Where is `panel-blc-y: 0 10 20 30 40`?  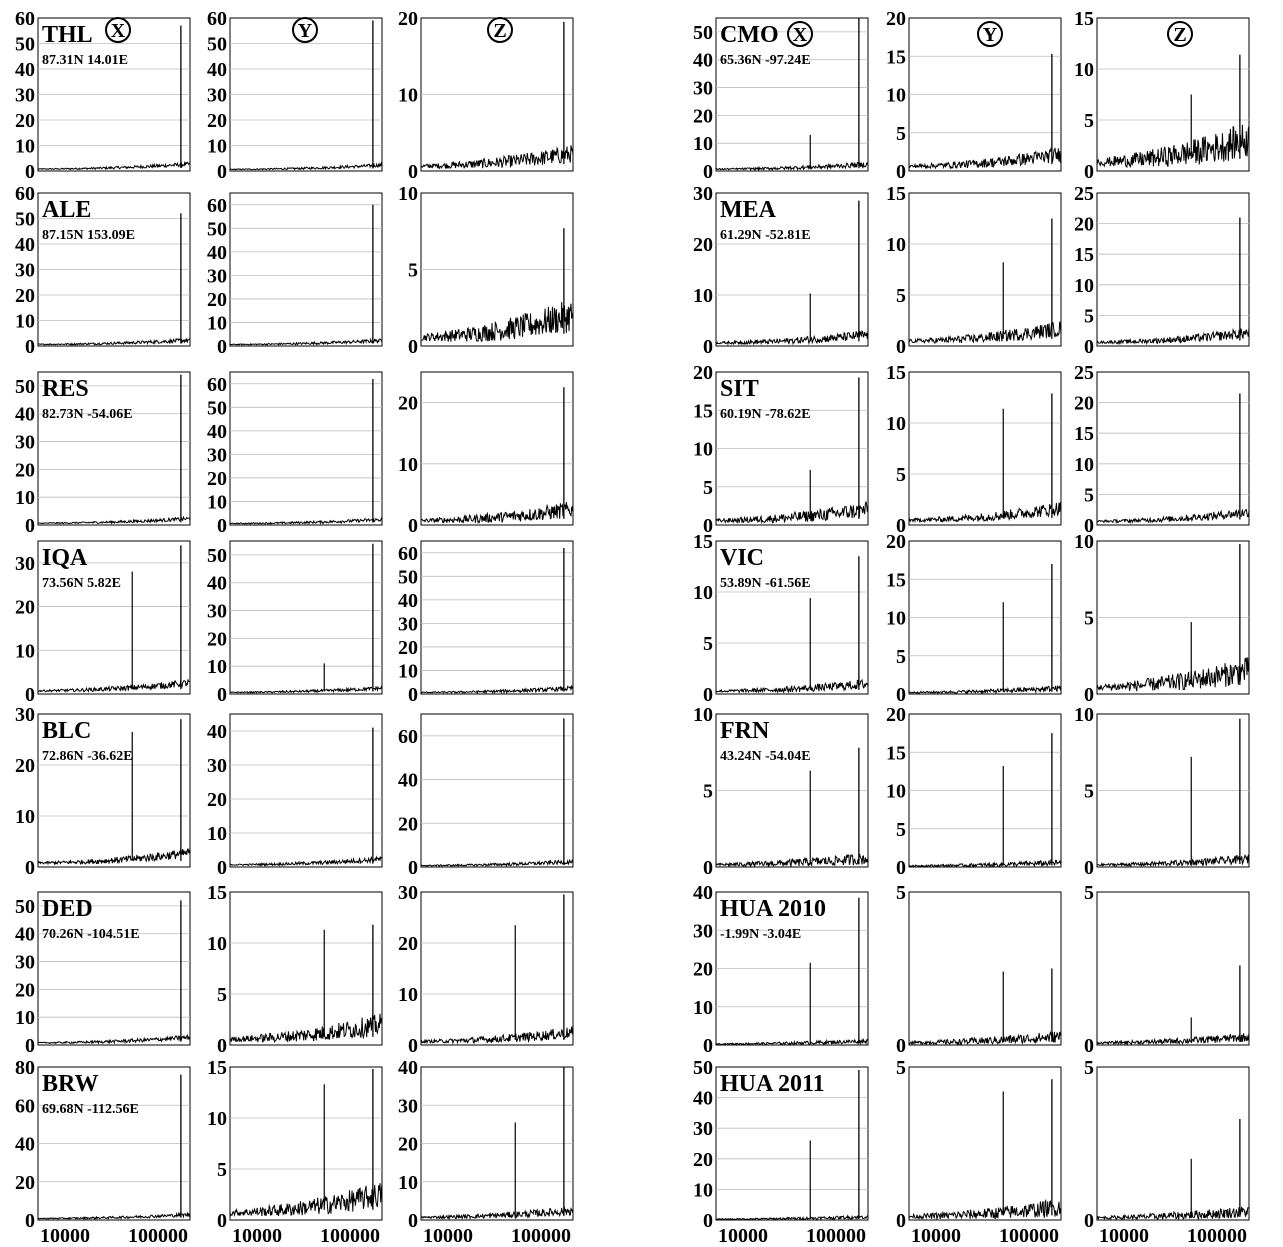 panel-blc-y: 0 10 20 30 40 is located at coordinates (295, 796).